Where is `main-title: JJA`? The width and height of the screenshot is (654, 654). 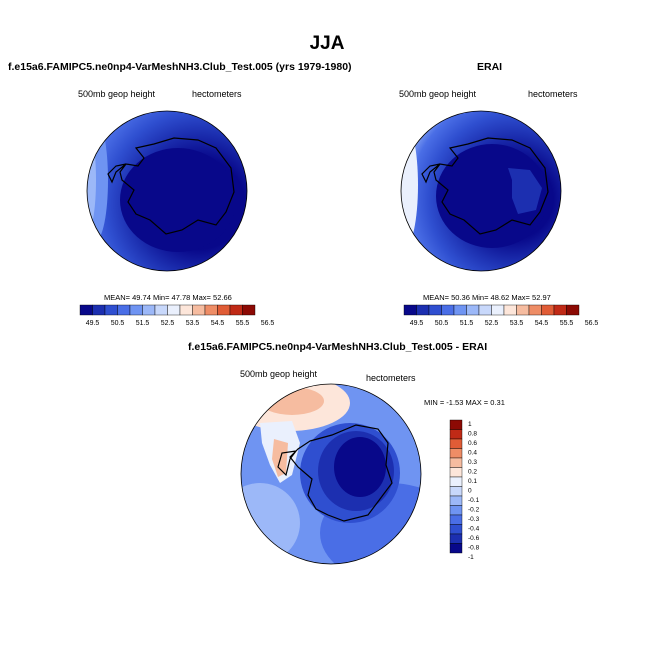
main-title: JJA is located at coordinates (327, 43).